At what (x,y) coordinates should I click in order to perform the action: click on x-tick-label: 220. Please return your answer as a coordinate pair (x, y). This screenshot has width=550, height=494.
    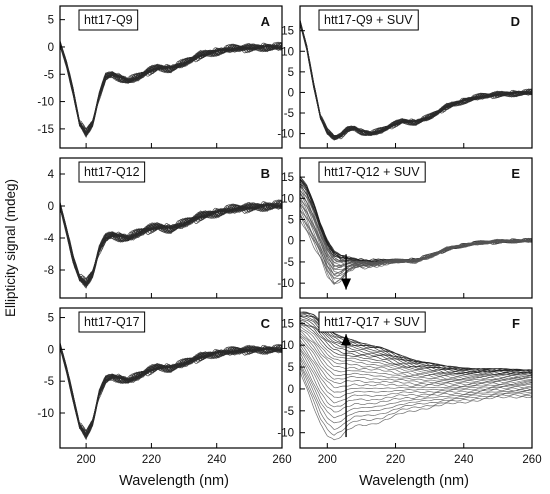
    Looking at the image, I should click on (151, 460).